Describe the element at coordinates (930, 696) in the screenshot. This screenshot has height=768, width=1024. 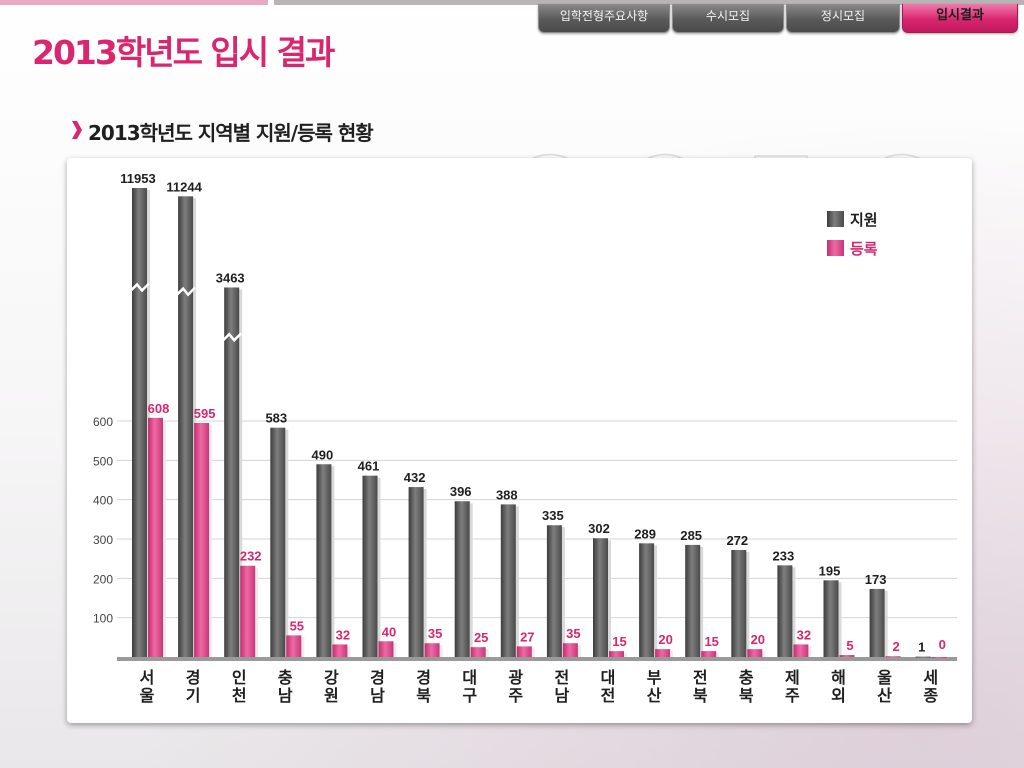
I see `category-label: 종` at that location.